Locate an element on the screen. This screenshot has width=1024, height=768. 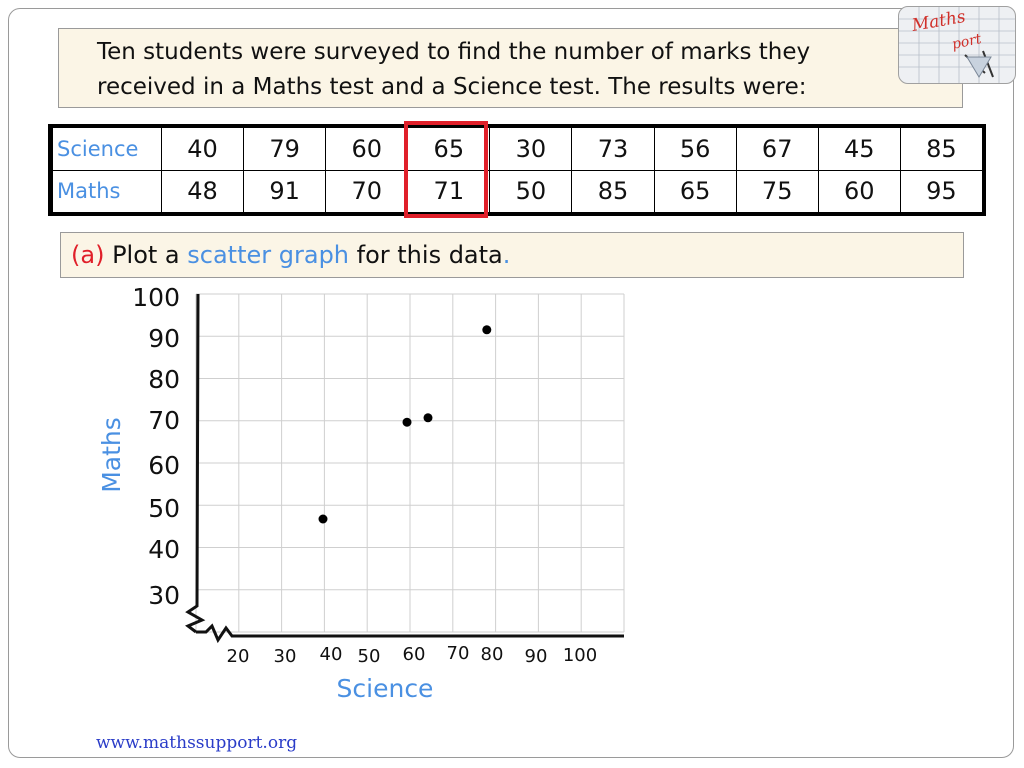
science-cell: 56 is located at coordinates (695, 149).